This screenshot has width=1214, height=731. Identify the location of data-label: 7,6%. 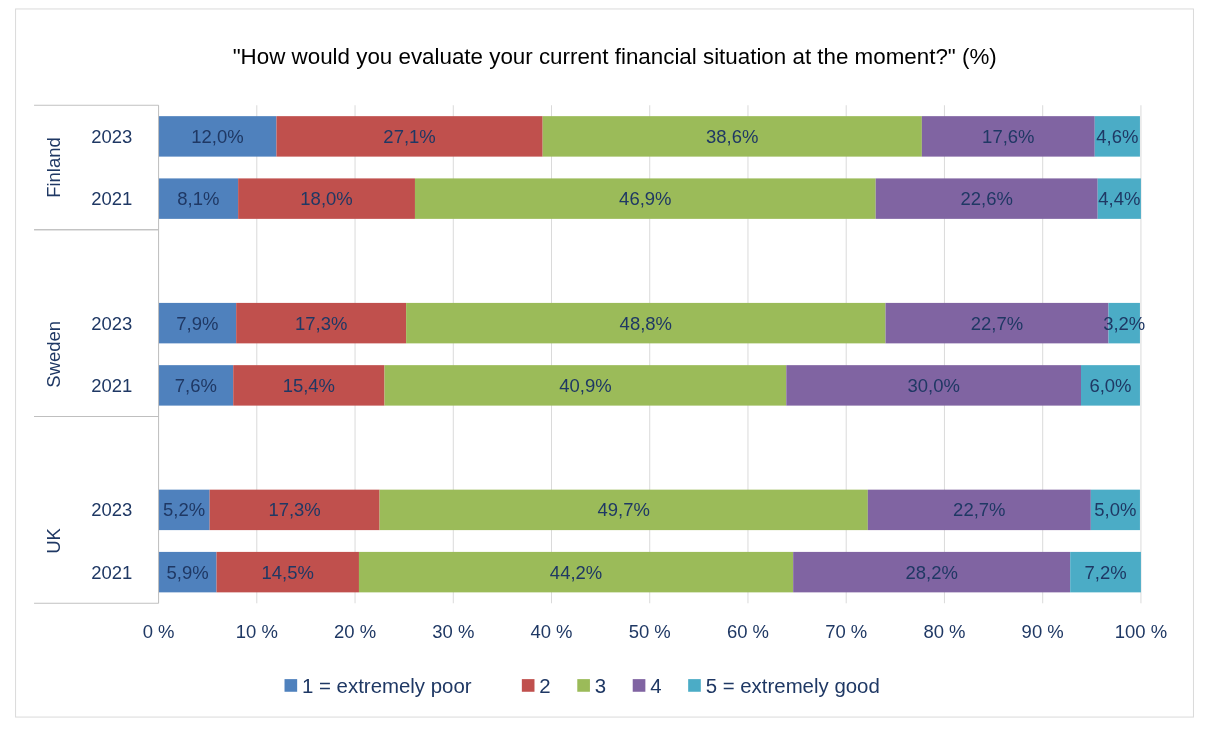
(195, 385).